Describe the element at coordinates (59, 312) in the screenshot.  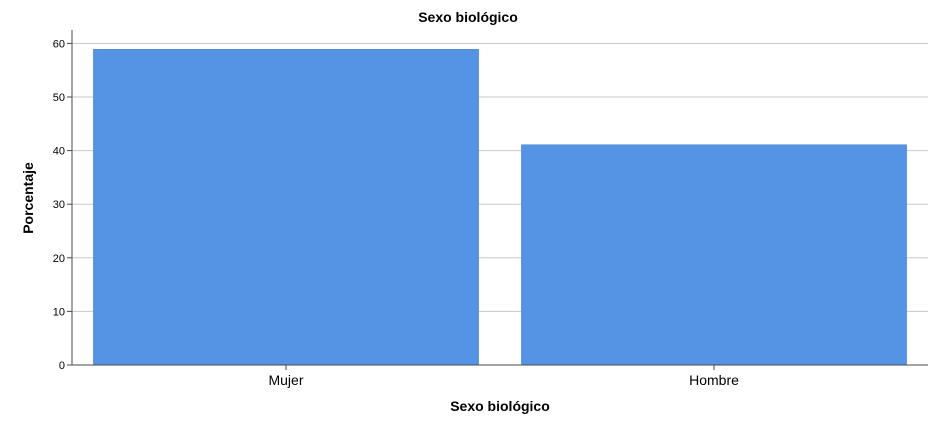
I see `y-tick-label-10: 10` at that location.